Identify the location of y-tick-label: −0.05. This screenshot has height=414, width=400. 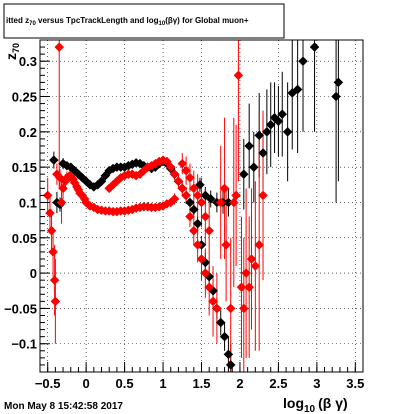
(20, 308).